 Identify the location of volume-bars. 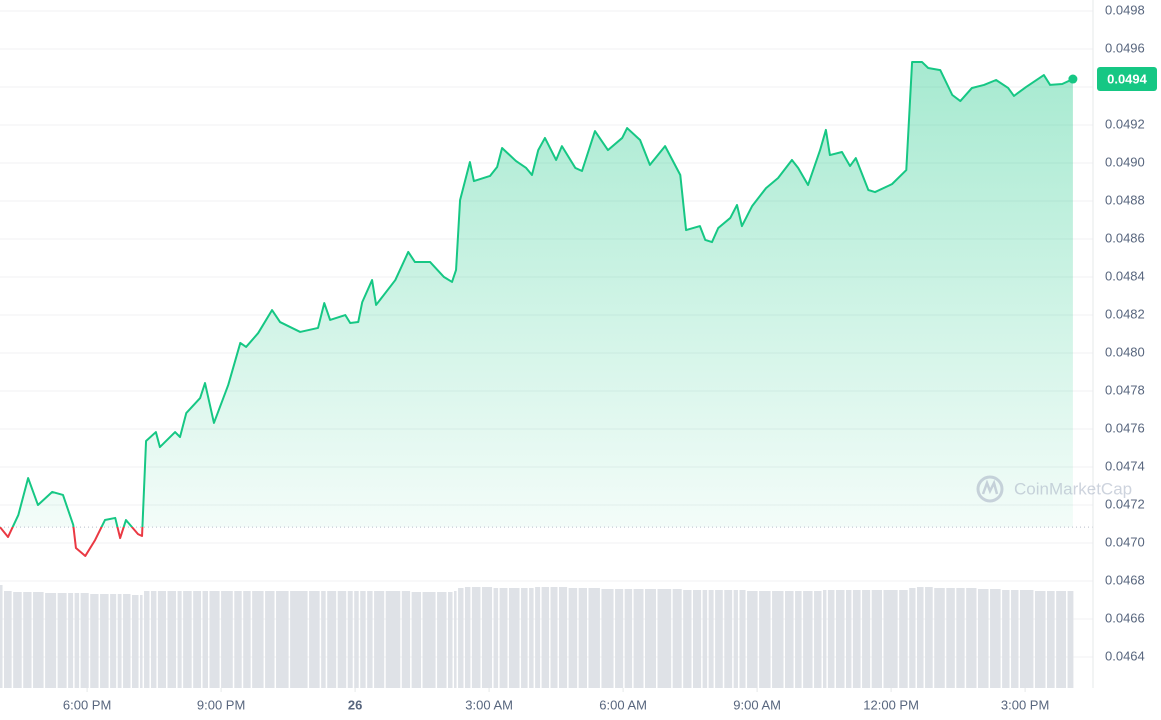
(537, 636).